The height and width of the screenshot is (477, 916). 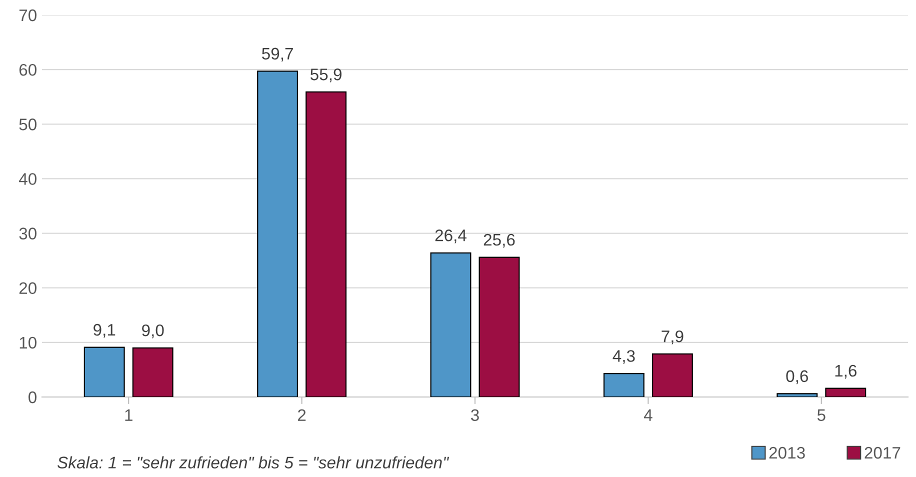 What do you see at coordinates (153, 331) in the screenshot?
I see `data-label: 9,0` at bounding box center [153, 331].